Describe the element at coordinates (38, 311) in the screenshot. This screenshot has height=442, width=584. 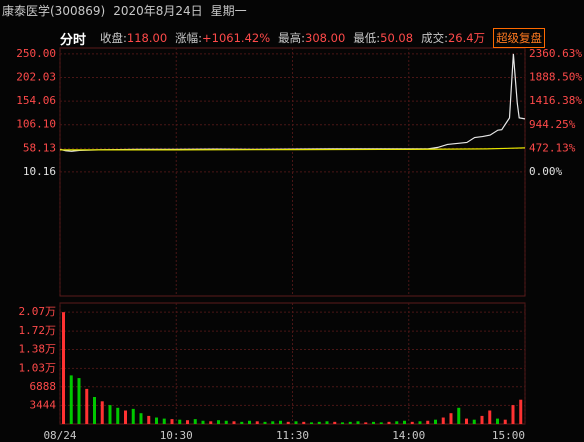
I see `y-tick-label: 2.07万` at that location.